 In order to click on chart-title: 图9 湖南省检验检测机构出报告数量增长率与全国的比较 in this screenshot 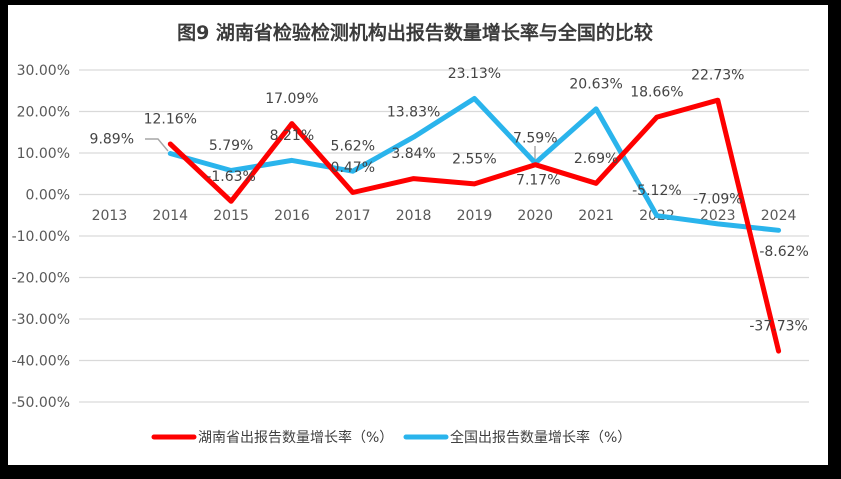, I will do `click(415, 32)`.